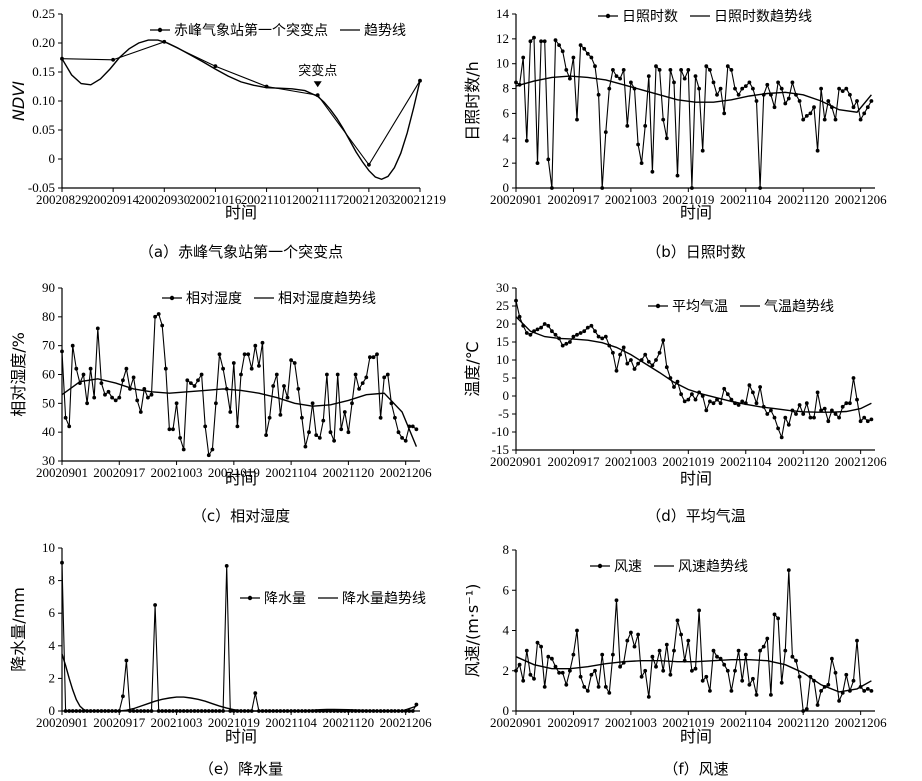 This screenshot has height=781, width=922. Describe the element at coordinates (177, 472) in the screenshot. I see `x-tick-label: 20021003` at that location.